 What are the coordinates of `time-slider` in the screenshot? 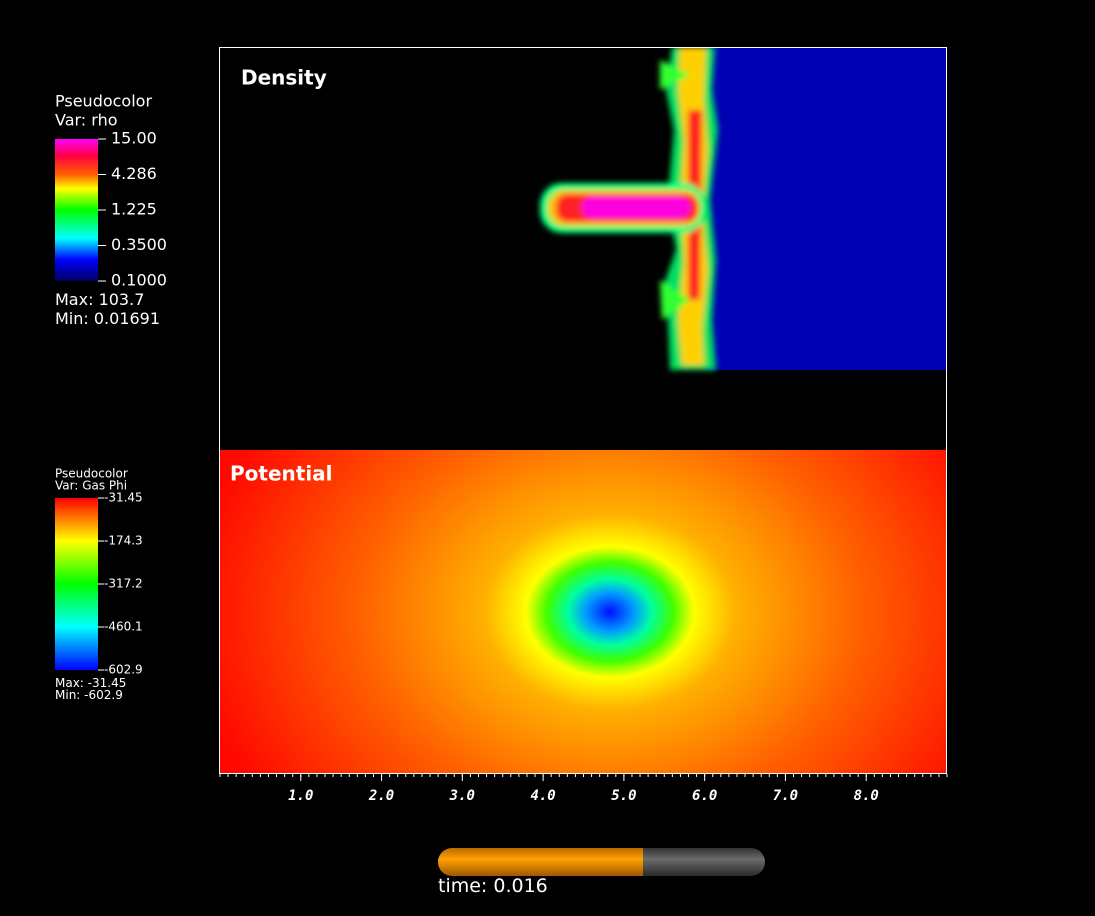 It's located at (601, 862).